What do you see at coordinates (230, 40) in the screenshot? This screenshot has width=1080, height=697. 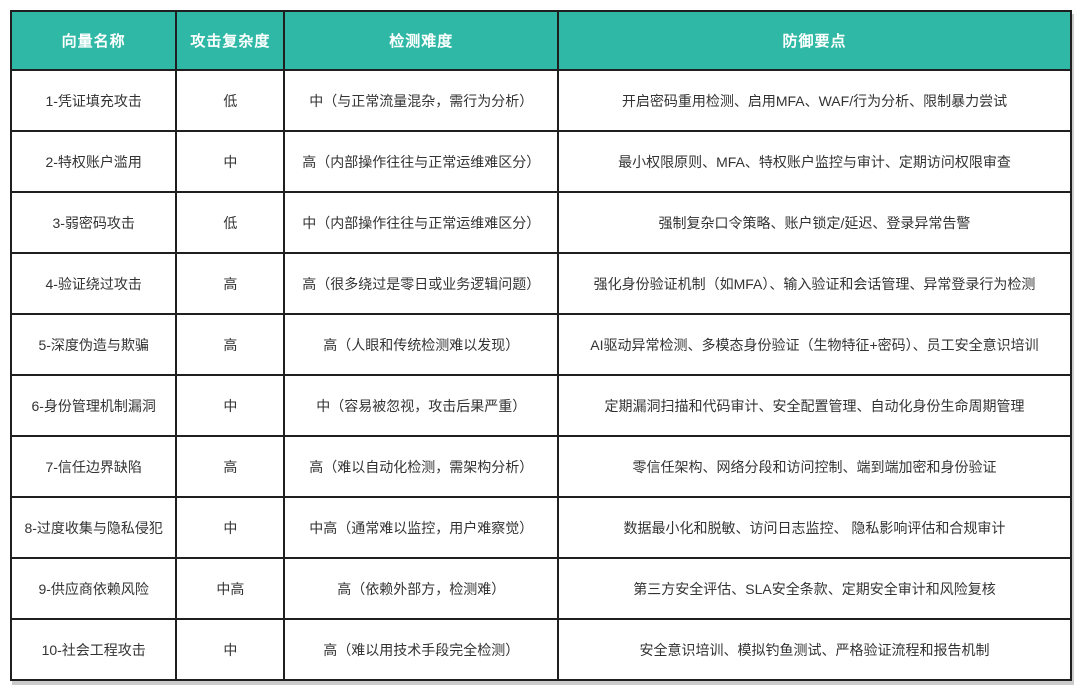 I see `column-header-attack-complexity: 攻击复杂度` at bounding box center [230, 40].